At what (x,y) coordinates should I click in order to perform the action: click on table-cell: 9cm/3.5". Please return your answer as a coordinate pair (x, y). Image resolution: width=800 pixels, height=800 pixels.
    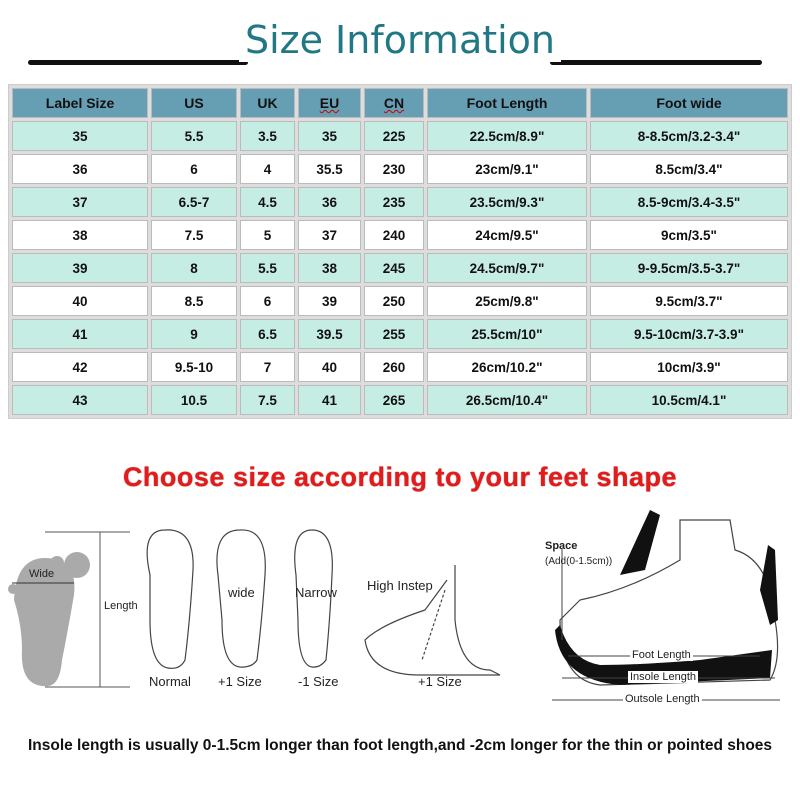
    Looking at the image, I should click on (689, 235).